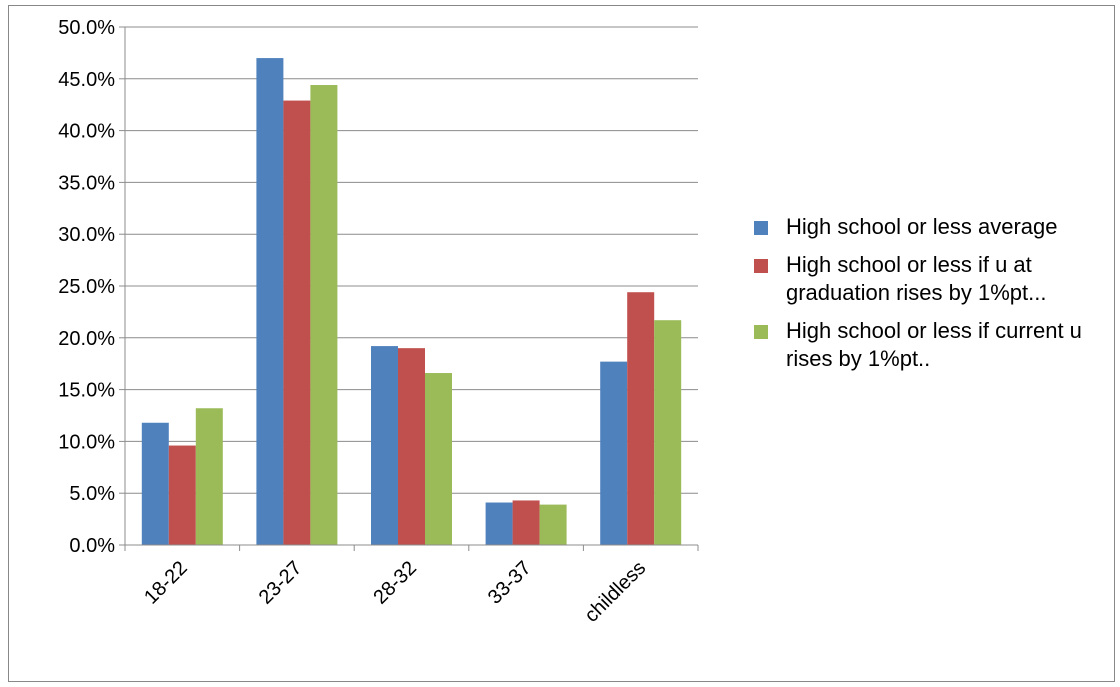  What do you see at coordinates (615, 592) in the screenshot?
I see `x-tick-label: childless` at bounding box center [615, 592].